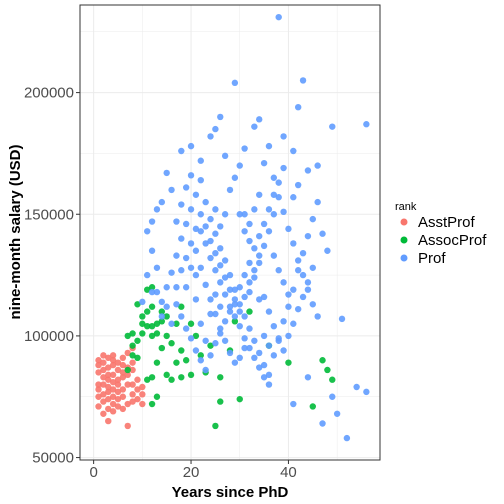 This screenshot has height=504, width=504. I want to click on legend-label-assocprof: AssocProf, so click(452, 240).